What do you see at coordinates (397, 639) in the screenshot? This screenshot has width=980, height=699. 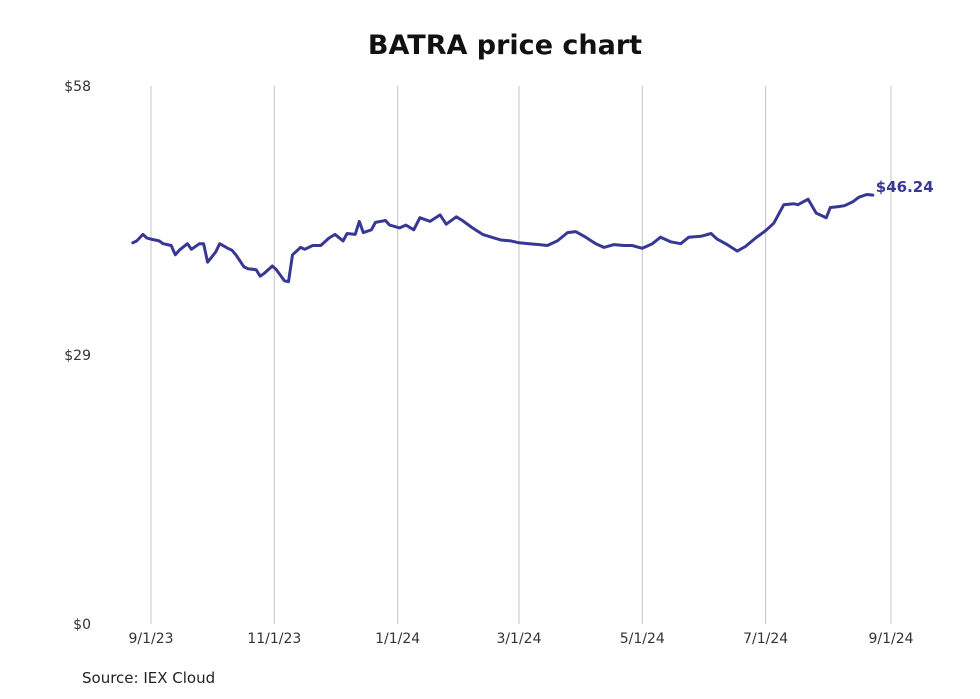 I see `x-tick-label: 1/1/24` at bounding box center [397, 639].